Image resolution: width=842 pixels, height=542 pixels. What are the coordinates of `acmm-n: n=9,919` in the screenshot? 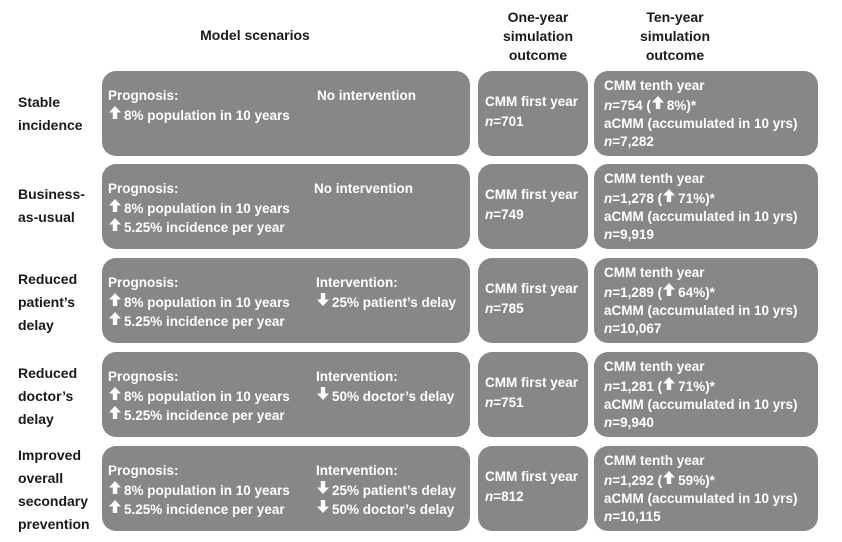 It's located at (629, 234).